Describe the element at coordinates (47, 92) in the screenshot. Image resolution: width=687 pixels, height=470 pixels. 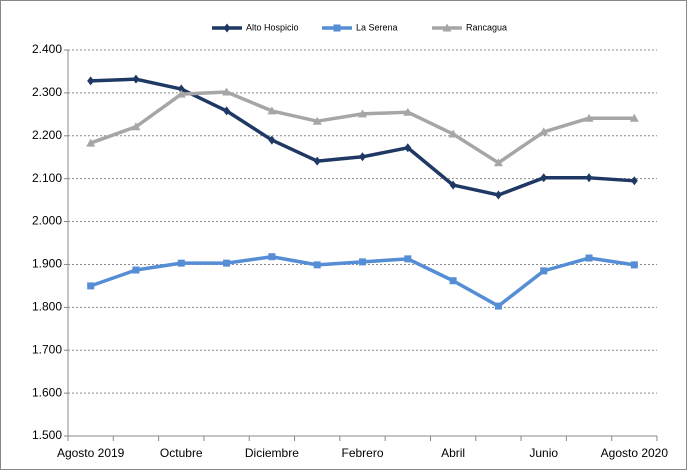
I see `y-tick-label: 2.300` at that location.